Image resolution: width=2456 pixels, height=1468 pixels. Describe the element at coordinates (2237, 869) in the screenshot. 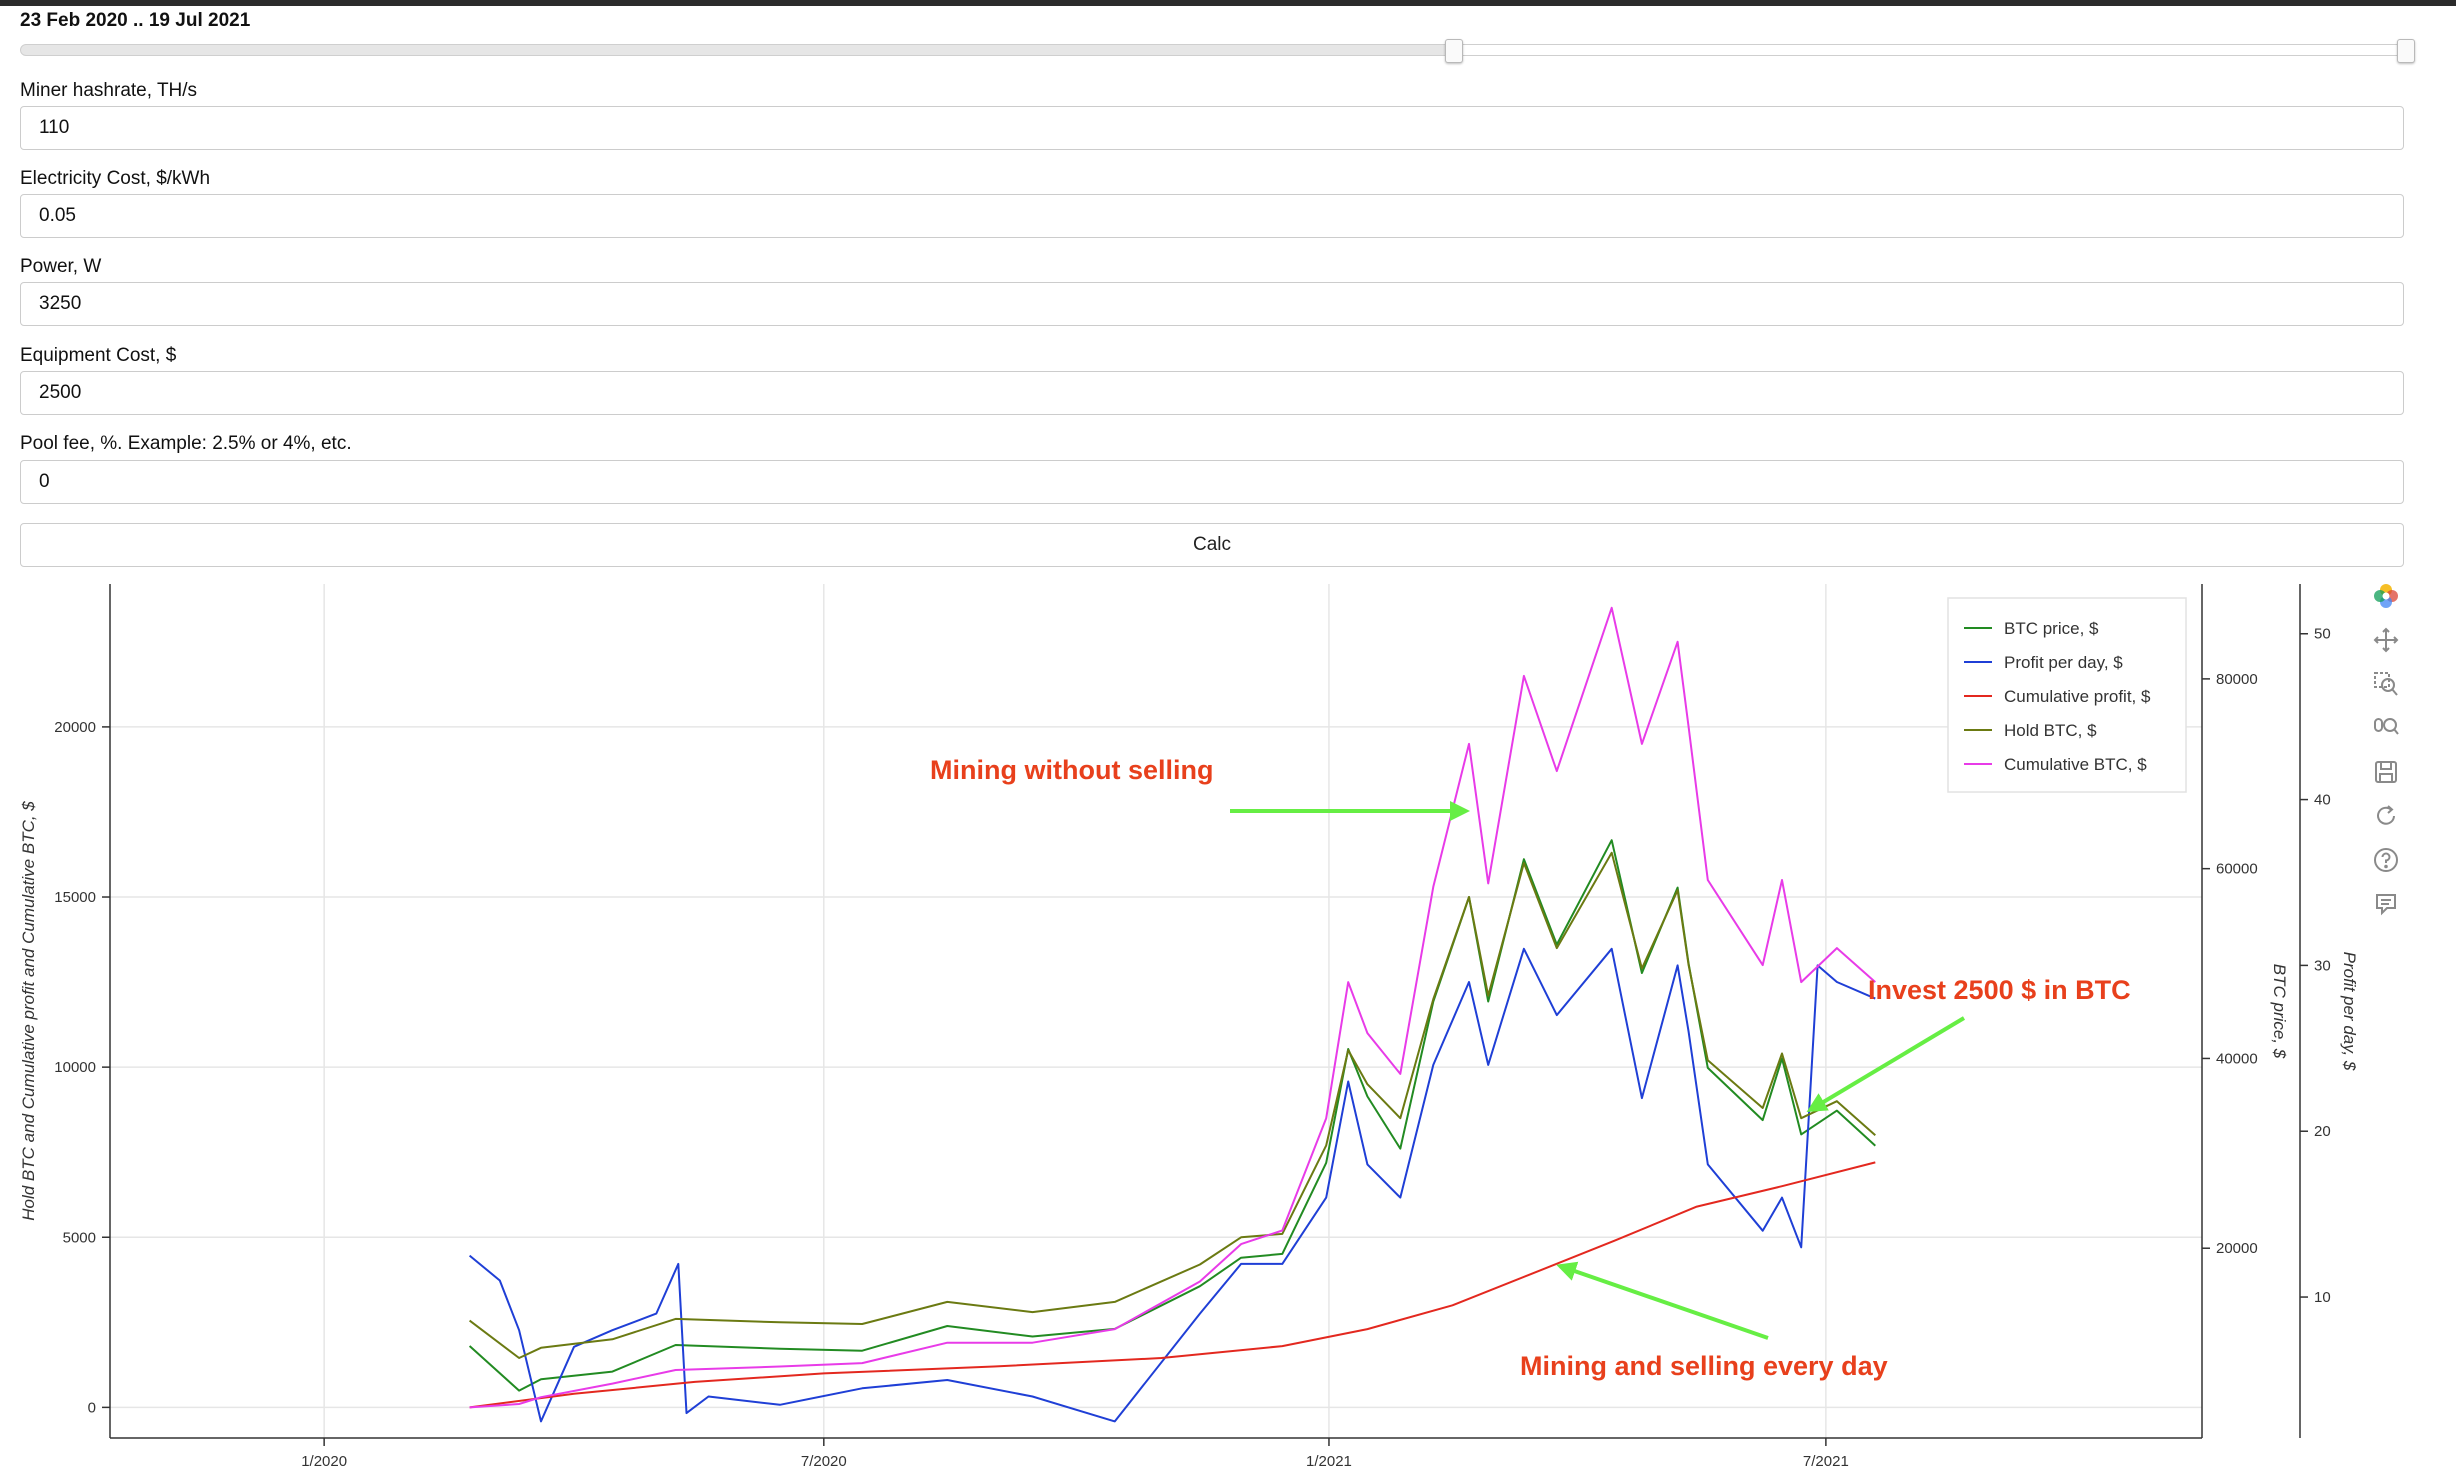

I see `y-price-tick-label: 60000` at that location.